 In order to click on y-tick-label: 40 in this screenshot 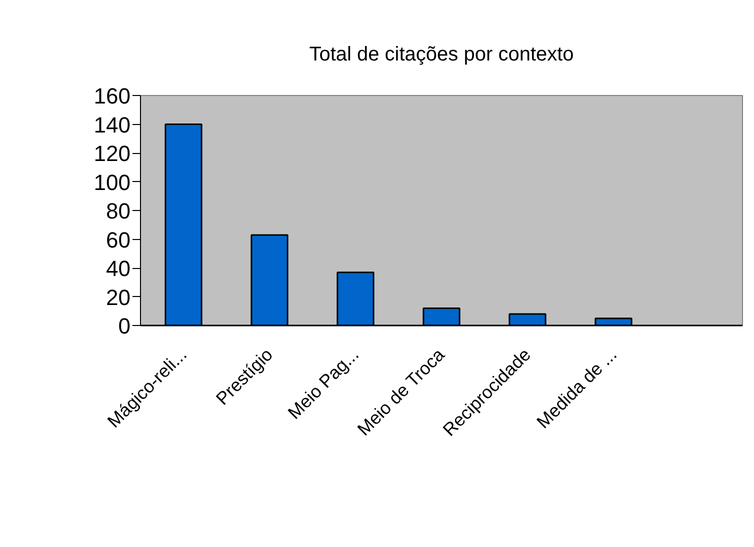, I will do `click(118, 268)`.